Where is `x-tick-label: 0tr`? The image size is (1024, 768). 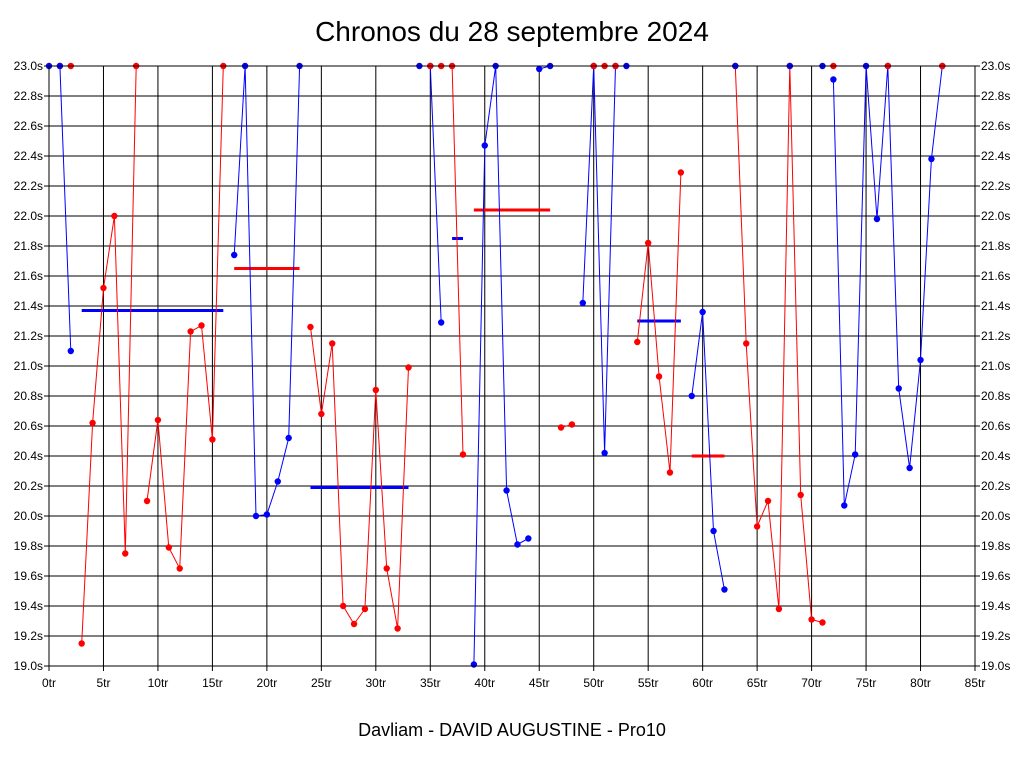
x-tick-label: 0tr is located at coordinates (49, 683).